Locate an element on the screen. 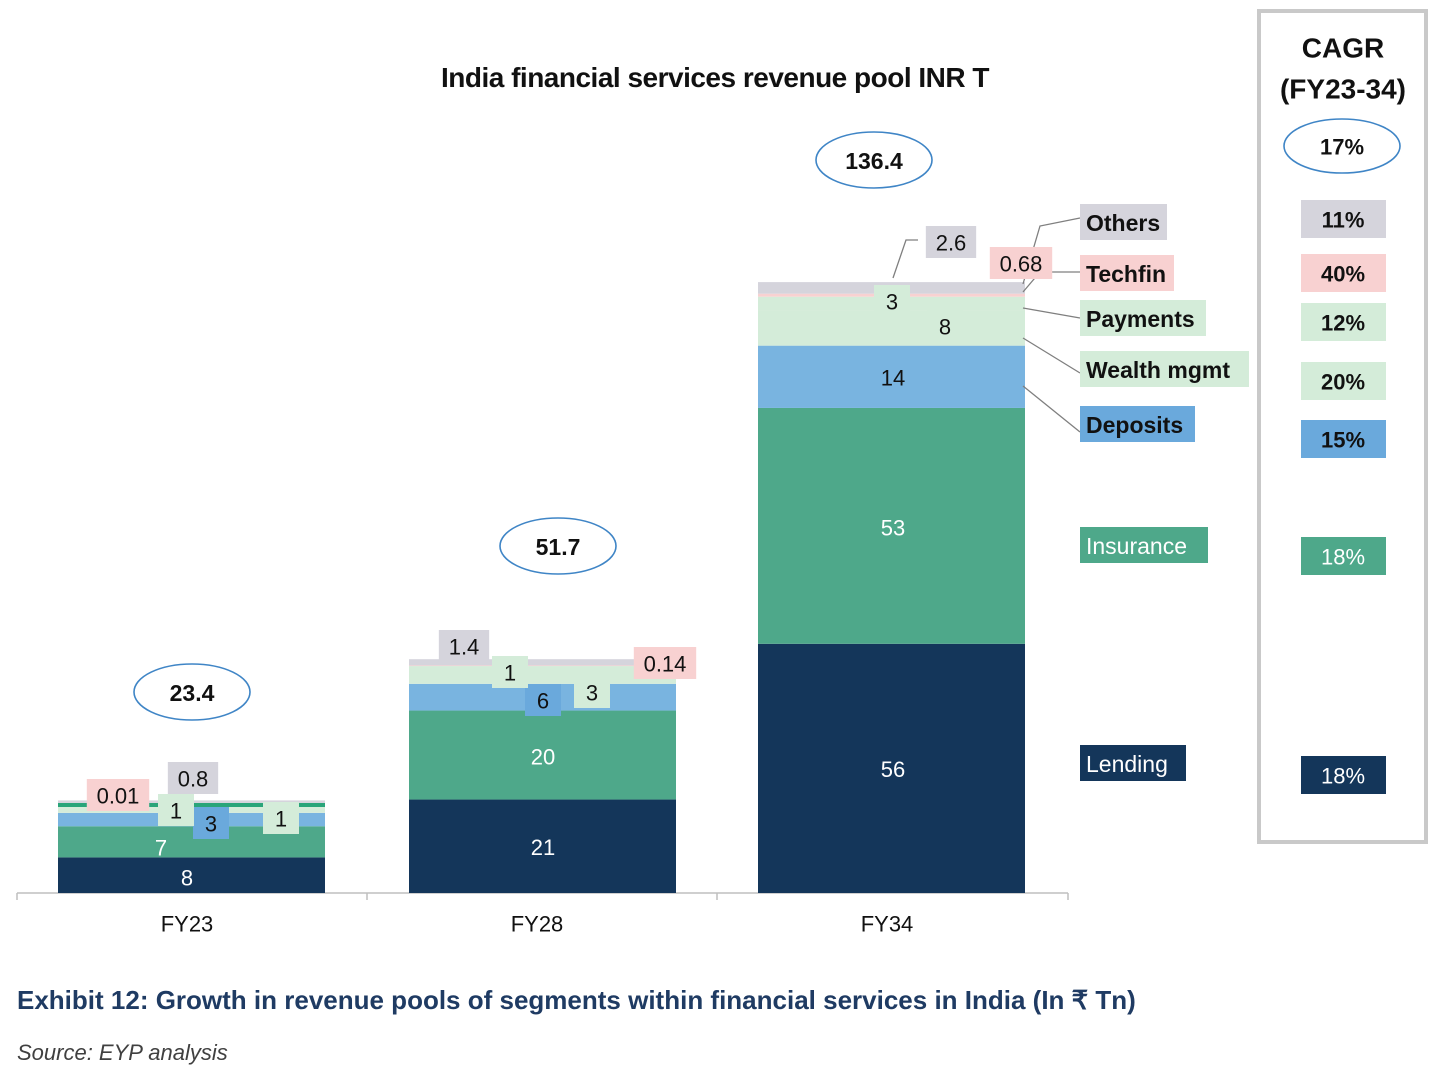 The width and height of the screenshot is (1454, 1077). legend-payments: Payments is located at coordinates (1143, 318).